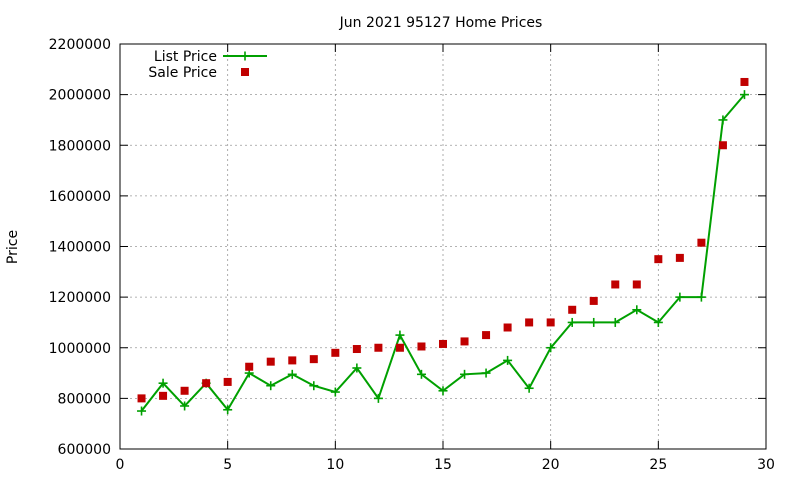 The height and width of the screenshot is (480, 800). What do you see at coordinates (658, 465) in the screenshot?
I see `x-tick-label: 25` at bounding box center [658, 465].